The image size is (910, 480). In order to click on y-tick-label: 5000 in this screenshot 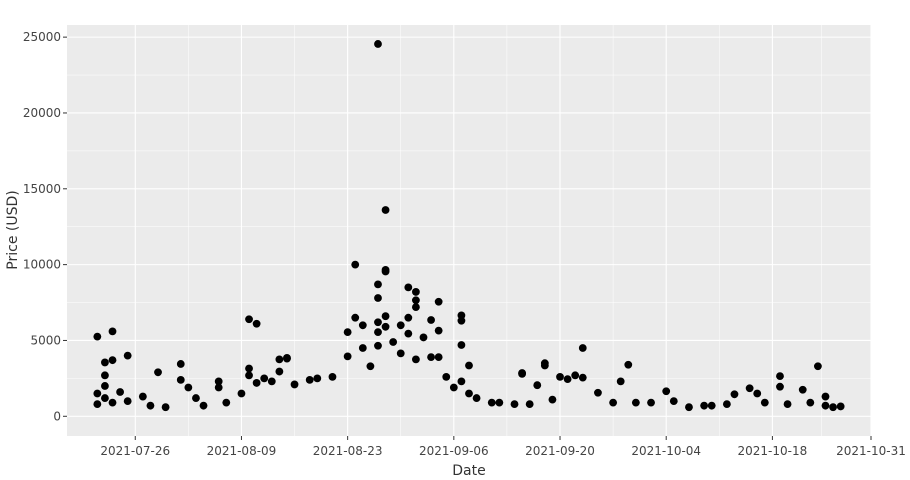, I will do `click(45, 340)`.